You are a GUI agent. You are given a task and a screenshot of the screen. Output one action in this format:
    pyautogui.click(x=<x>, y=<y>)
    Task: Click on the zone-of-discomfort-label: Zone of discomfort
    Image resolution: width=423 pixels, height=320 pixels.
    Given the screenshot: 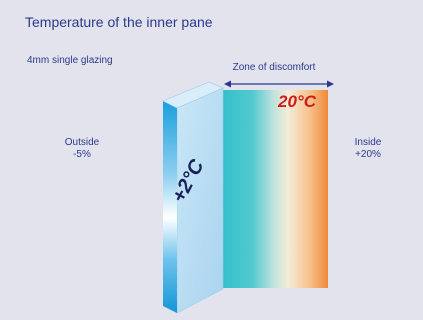 What is the action you would take?
    pyautogui.click(x=274, y=67)
    